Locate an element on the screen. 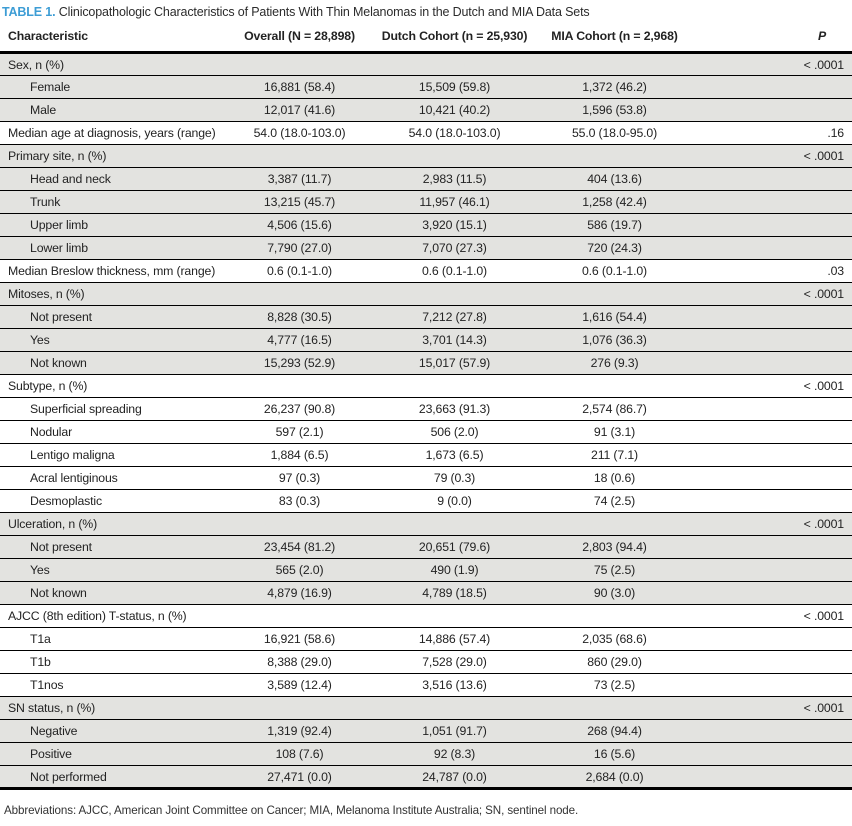 The height and width of the screenshot is (826, 852). mia-cohort-value-cell: 2,684 (0.0) is located at coordinates (614, 777).